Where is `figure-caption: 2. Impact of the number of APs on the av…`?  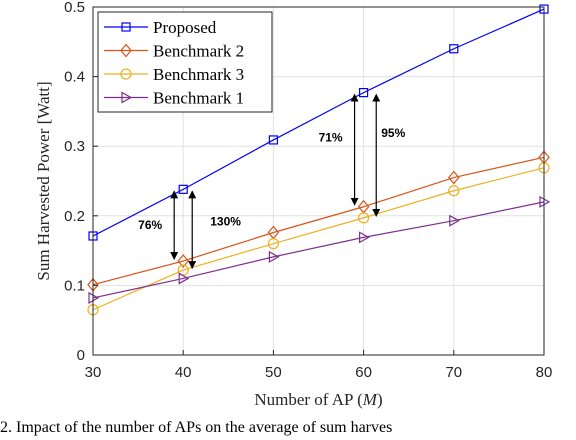 figure-caption: 2. Impact of the number of APs on the av… is located at coordinates (196, 427).